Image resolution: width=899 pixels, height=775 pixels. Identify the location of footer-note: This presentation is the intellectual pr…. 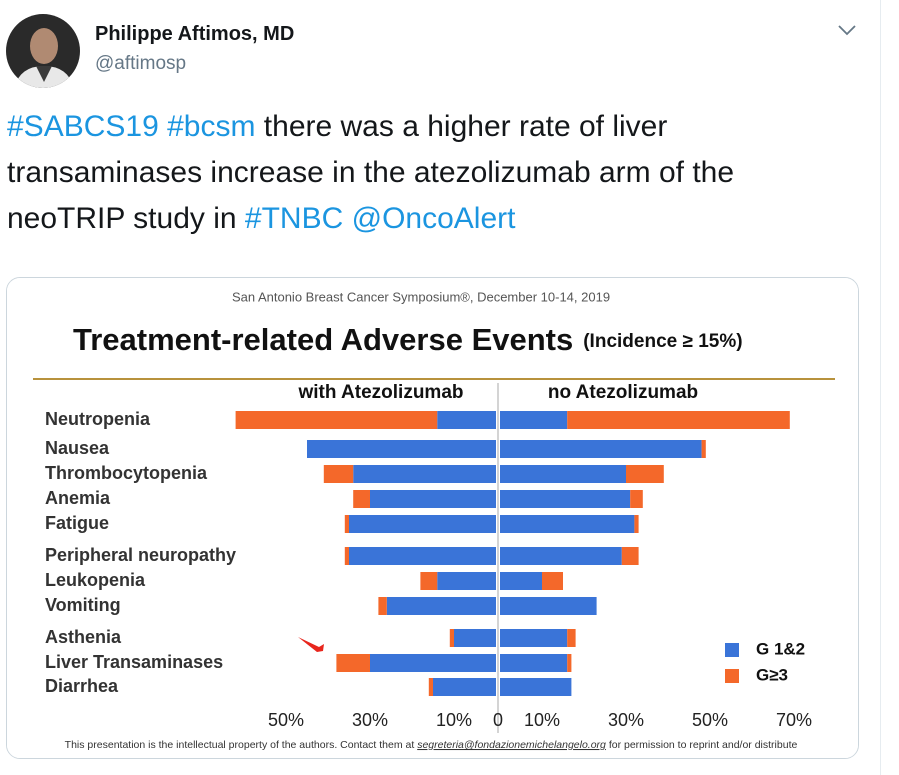
(431, 745).